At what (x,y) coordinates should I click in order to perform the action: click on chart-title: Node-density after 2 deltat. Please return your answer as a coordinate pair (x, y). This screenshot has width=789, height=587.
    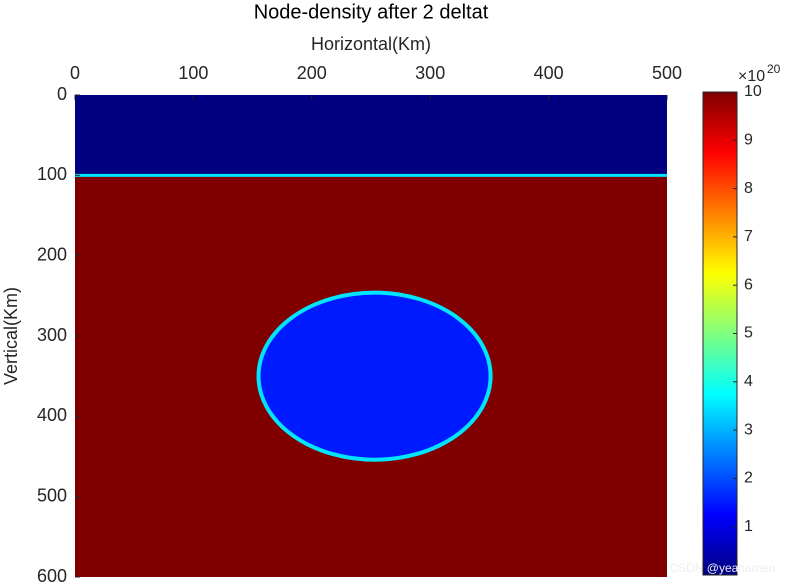
    Looking at the image, I should click on (371, 12).